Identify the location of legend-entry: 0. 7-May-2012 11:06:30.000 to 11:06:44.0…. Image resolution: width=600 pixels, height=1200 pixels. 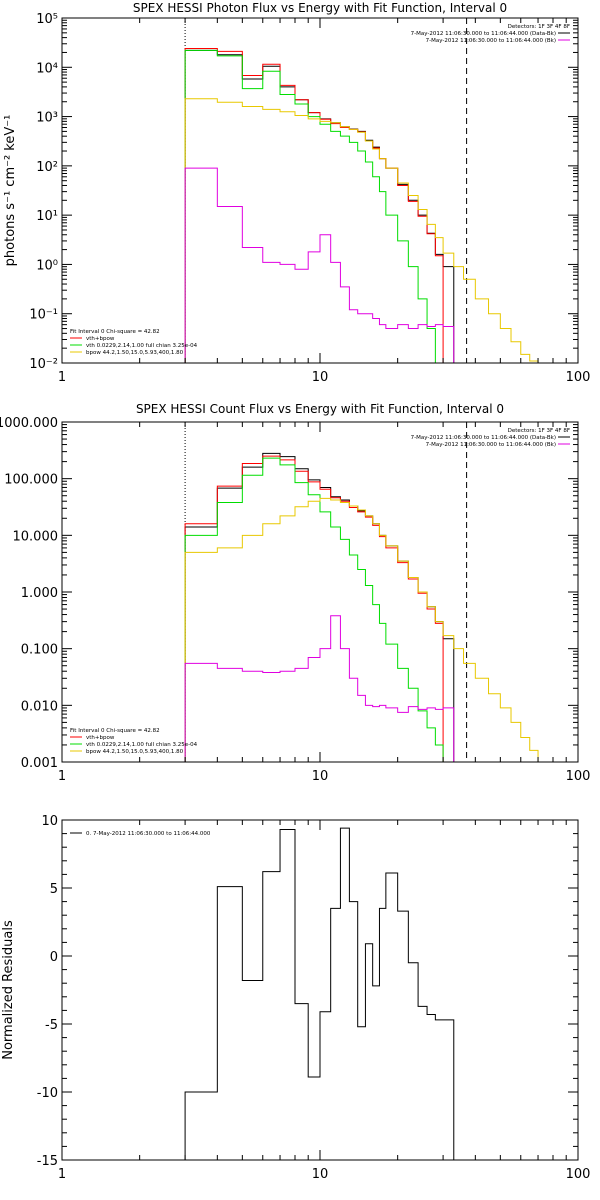
(148, 834).